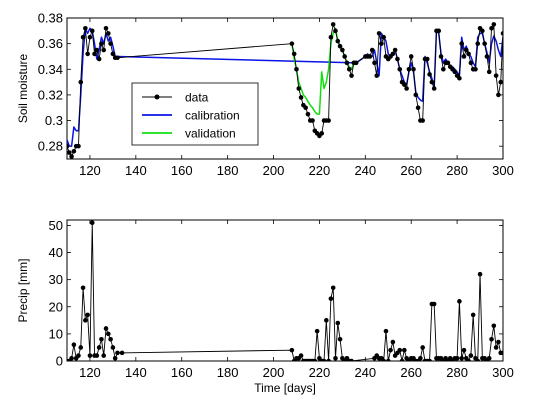  I want to click on x-tick-label: 300, so click(503, 372).